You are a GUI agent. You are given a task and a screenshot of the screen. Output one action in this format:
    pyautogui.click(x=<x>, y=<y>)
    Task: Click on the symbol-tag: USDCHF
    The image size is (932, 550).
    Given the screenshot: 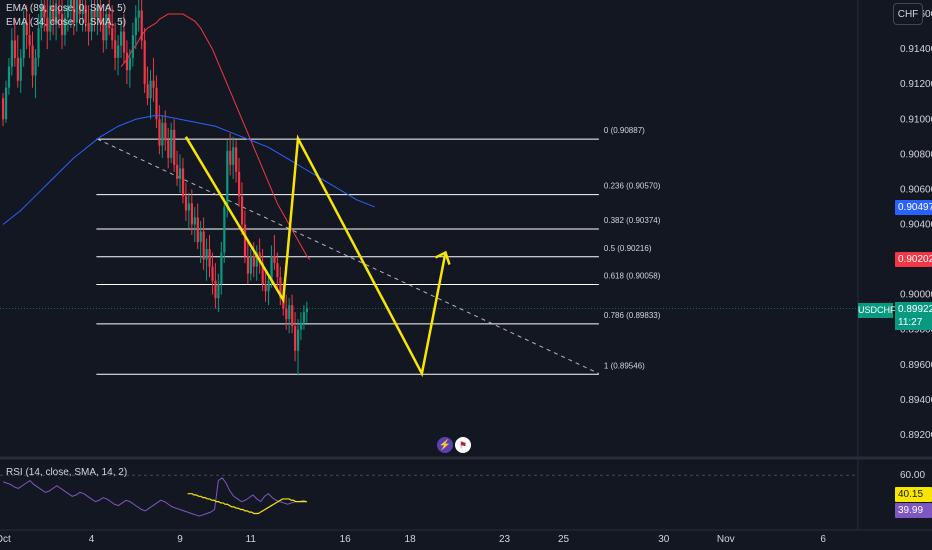 What is the action you would take?
    pyautogui.click(x=877, y=310)
    